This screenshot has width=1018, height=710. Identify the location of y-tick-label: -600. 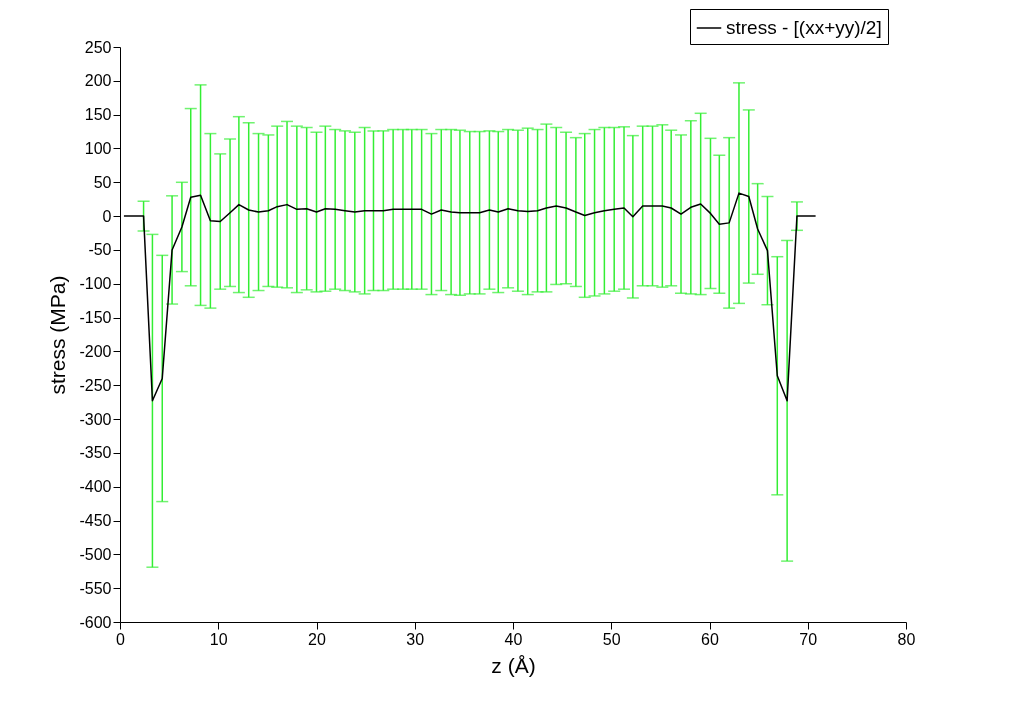
(95, 622).